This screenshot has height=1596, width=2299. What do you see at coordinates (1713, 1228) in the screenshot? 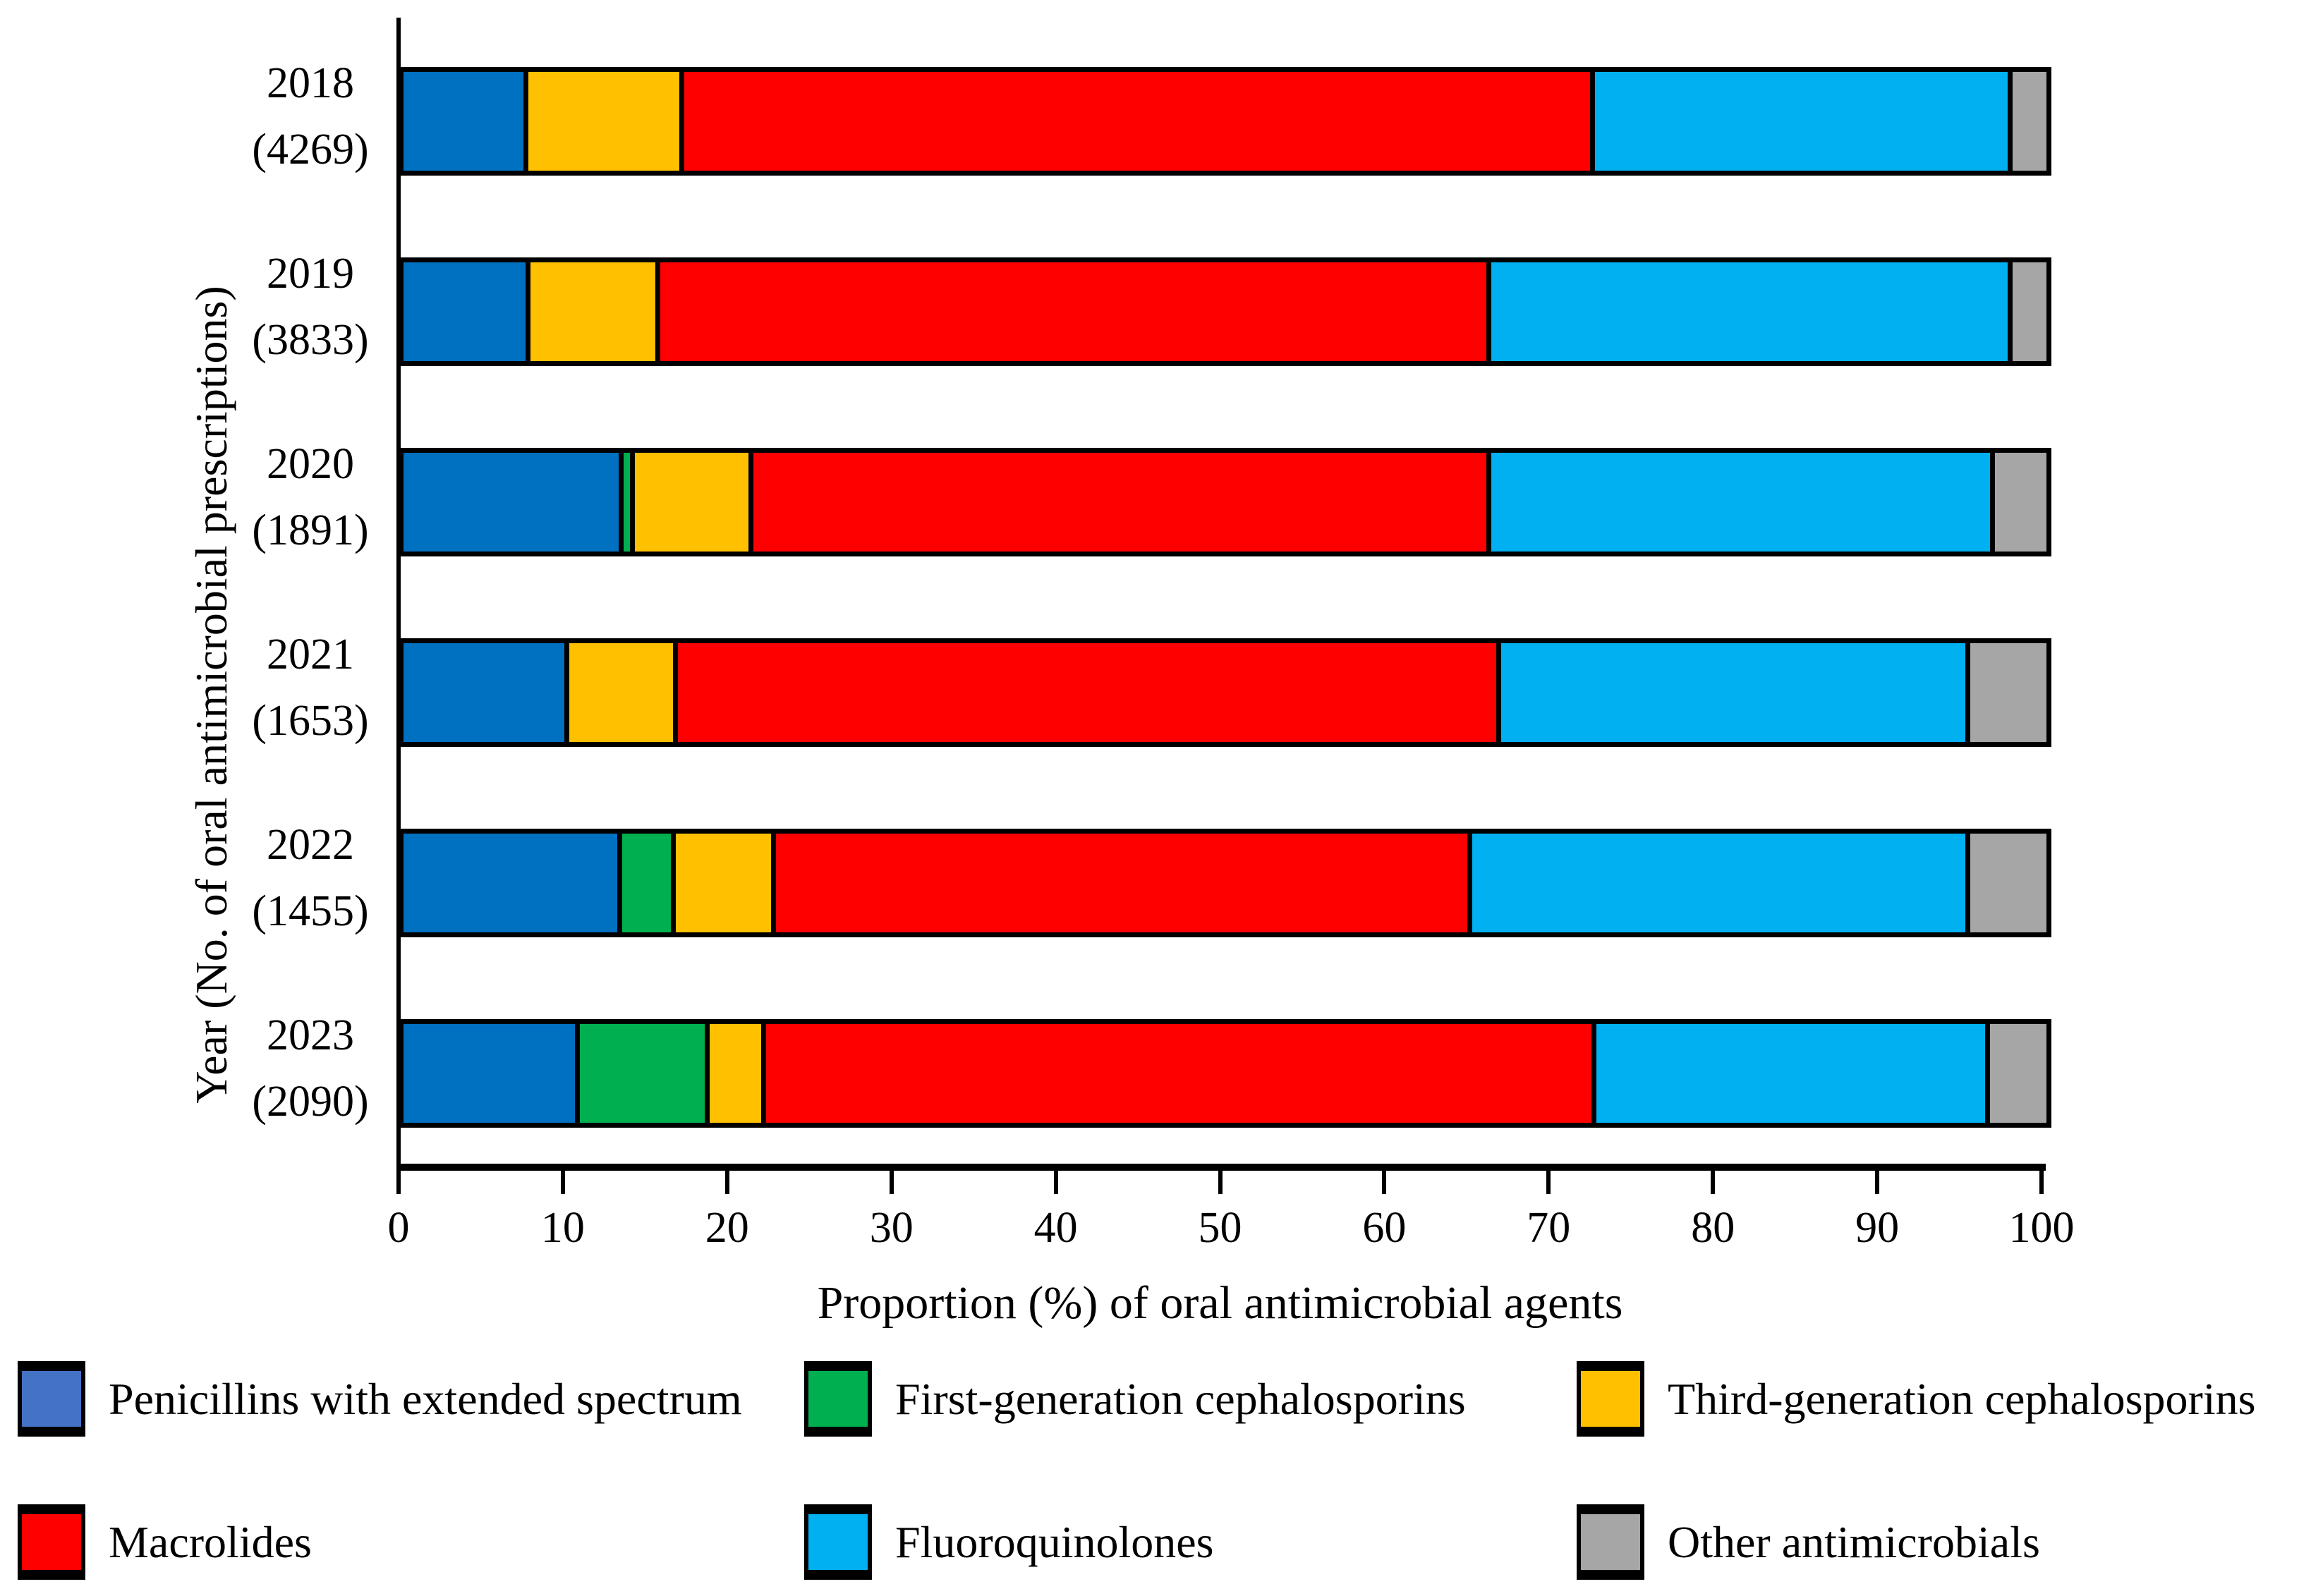
I see `x-tick-label: 80` at bounding box center [1713, 1228].